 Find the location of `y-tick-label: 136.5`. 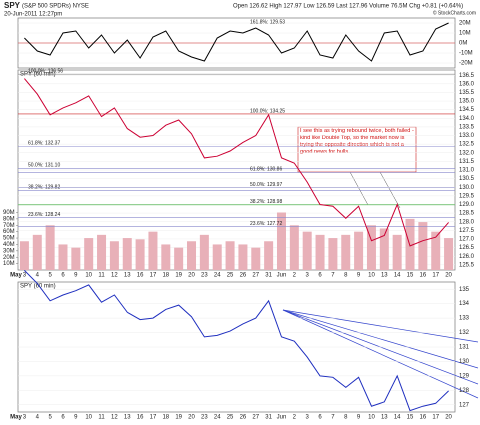

y-tick-label: 136.5 is located at coordinates (467, 76).